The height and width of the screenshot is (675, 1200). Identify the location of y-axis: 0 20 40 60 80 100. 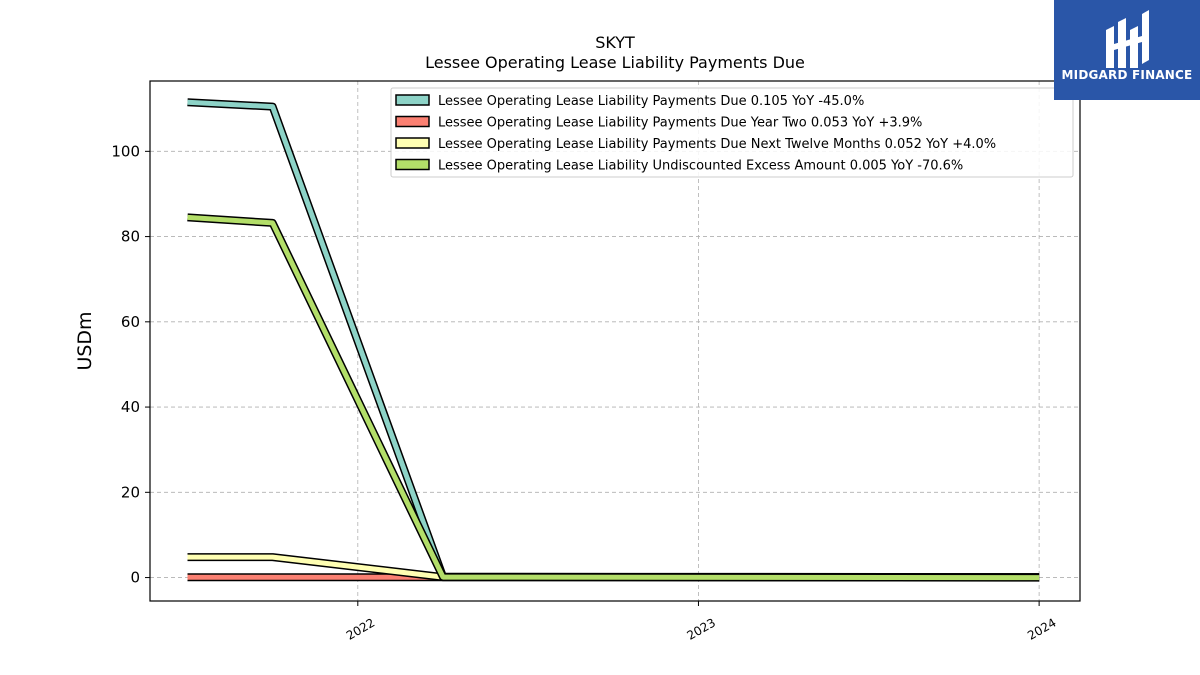
(130, 364).